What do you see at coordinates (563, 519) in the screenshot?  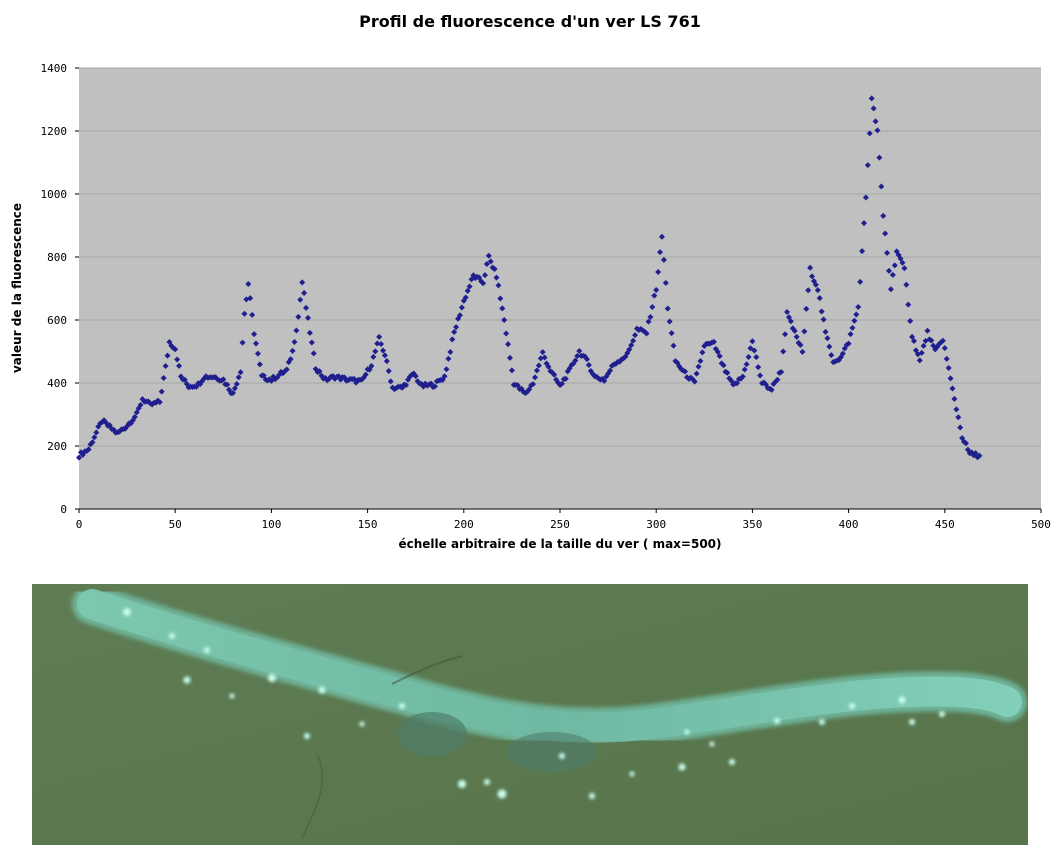 I see `x-axis: 0 50 100 150 200 250 300 350 400 450 500` at bounding box center [563, 519].